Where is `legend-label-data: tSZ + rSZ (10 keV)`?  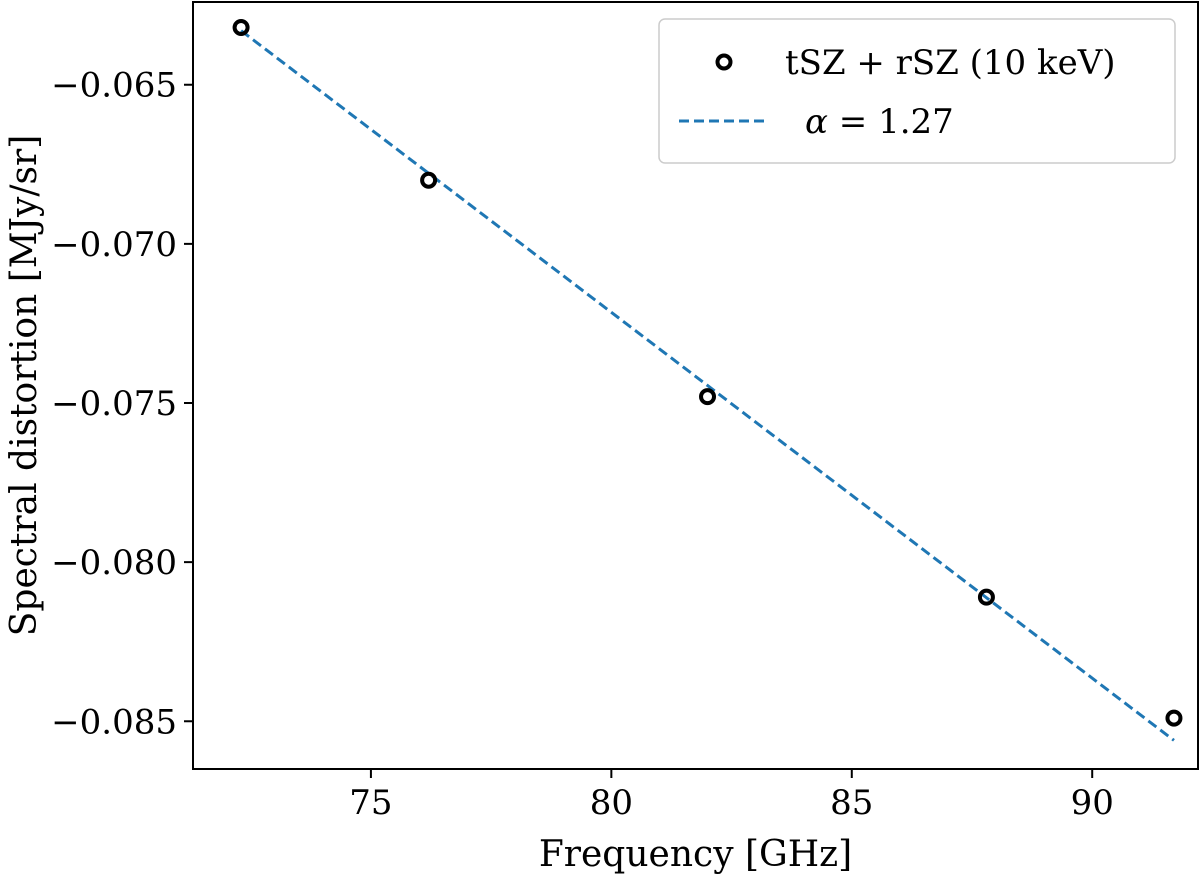
legend-label-data: tSZ + rSZ (10 keV) is located at coordinates (950, 63).